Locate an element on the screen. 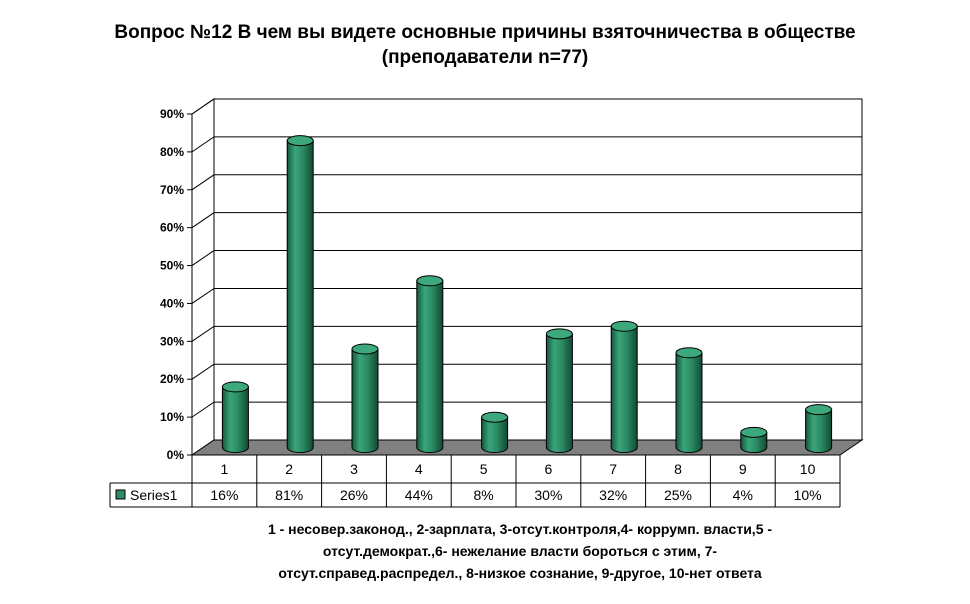  y-tick-label: 50% is located at coordinates (172, 266).